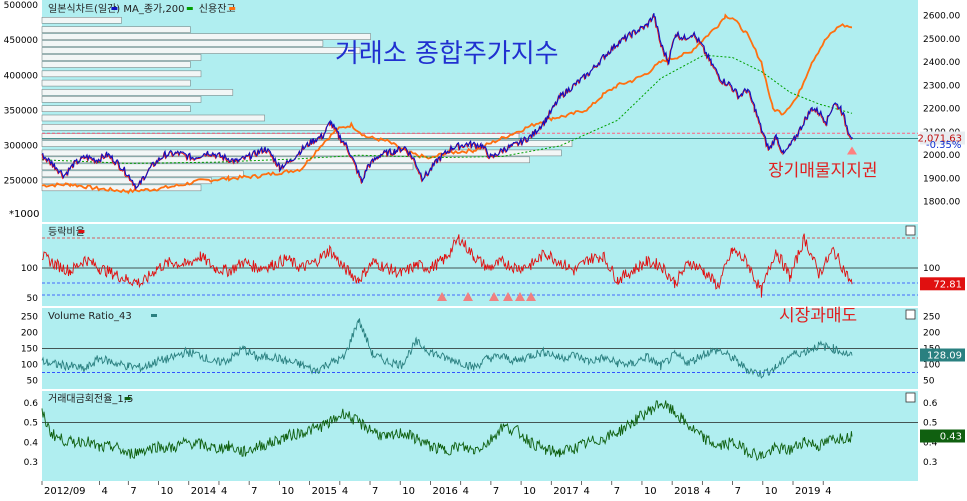 The width and height of the screenshot is (967, 501). What do you see at coordinates (21, 76) in the screenshot?
I see `left-tick-label: 400000` at bounding box center [21, 76].